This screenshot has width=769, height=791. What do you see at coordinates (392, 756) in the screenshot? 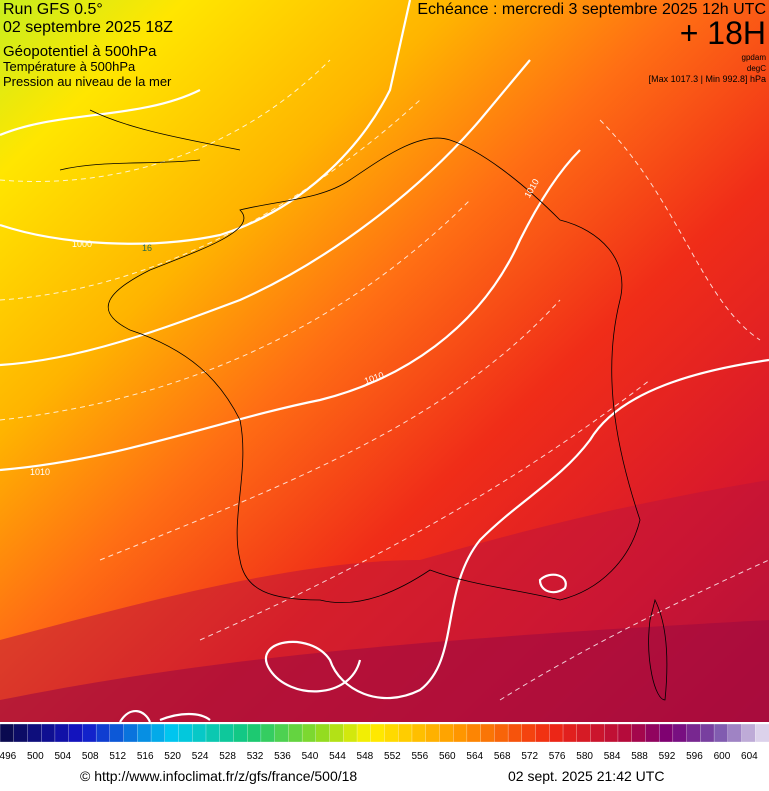
I see `colorbar-label: 552` at bounding box center [392, 756].